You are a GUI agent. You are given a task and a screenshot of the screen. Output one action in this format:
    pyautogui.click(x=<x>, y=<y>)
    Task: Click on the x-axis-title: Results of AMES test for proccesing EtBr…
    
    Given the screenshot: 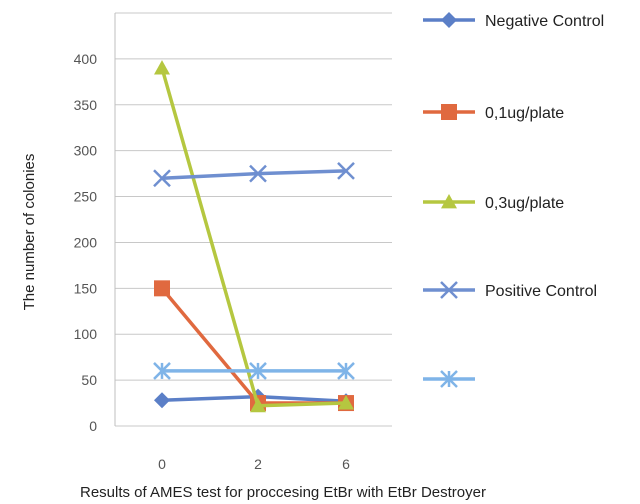 What is the action you would take?
    pyautogui.click(x=283, y=492)
    